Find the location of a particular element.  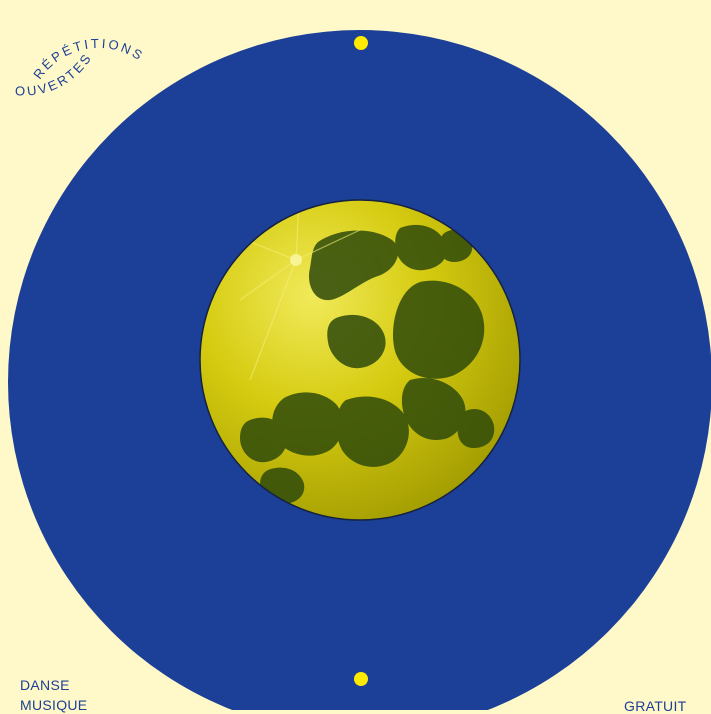

label-gratuit: GRATUIT is located at coordinates (655, 706).